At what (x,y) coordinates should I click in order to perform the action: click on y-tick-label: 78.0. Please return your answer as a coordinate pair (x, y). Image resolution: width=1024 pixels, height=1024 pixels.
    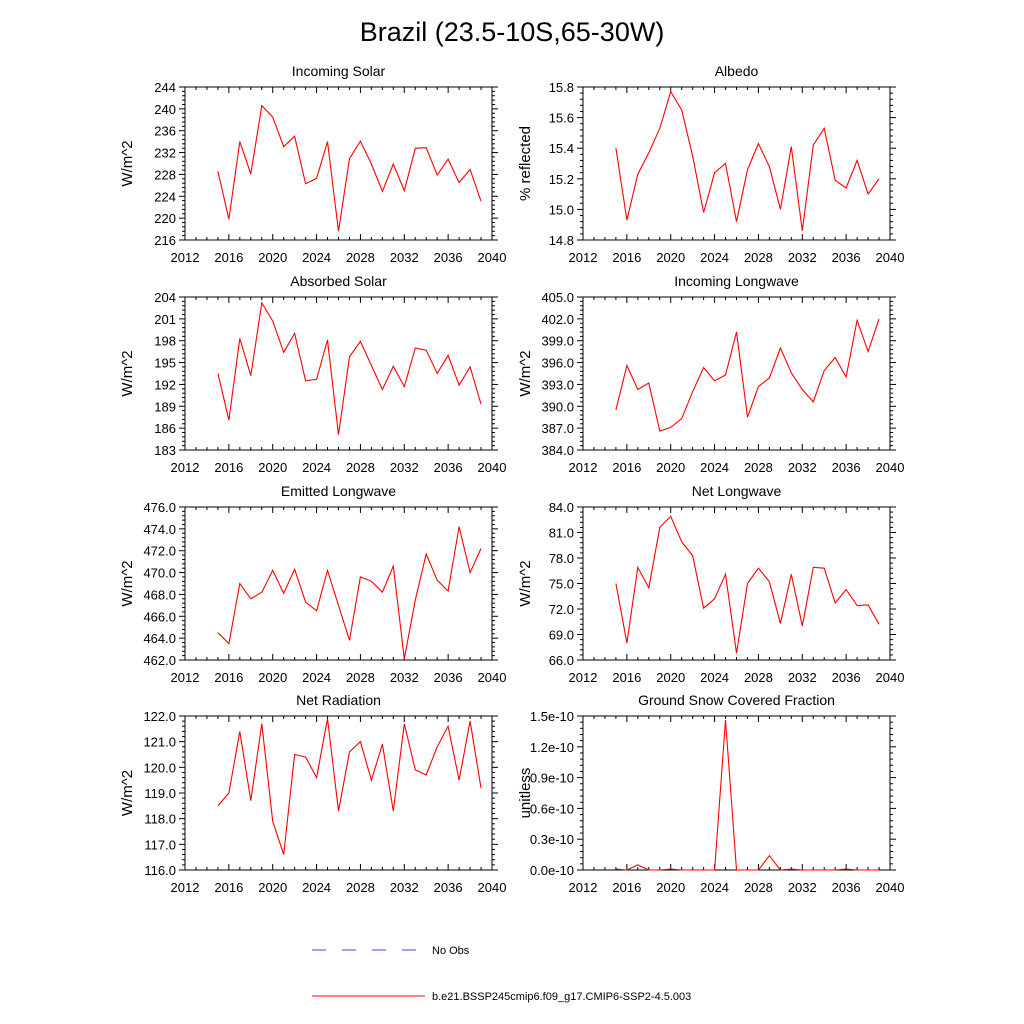
    Looking at the image, I should click on (561, 558).